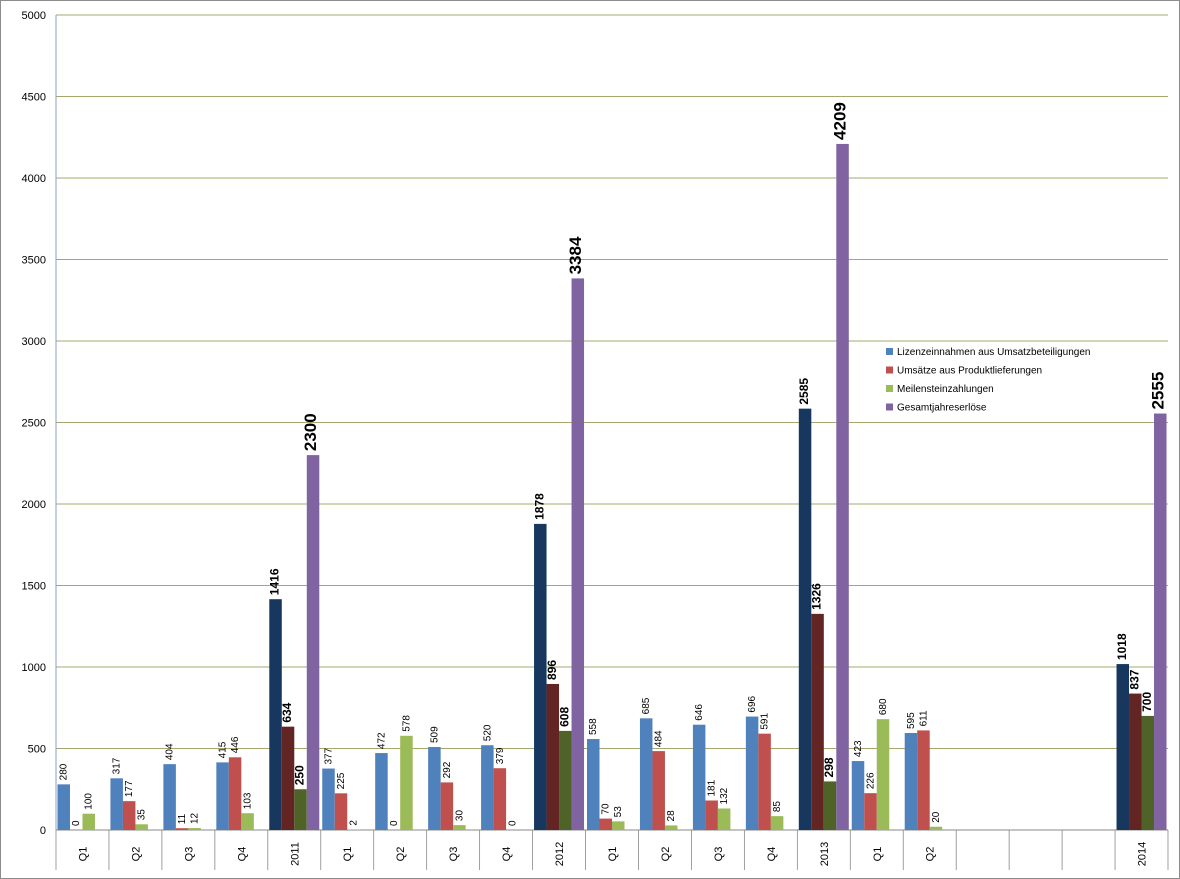 The width and height of the screenshot is (1180, 879). I want to click on data-label: 696, so click(752, 703).